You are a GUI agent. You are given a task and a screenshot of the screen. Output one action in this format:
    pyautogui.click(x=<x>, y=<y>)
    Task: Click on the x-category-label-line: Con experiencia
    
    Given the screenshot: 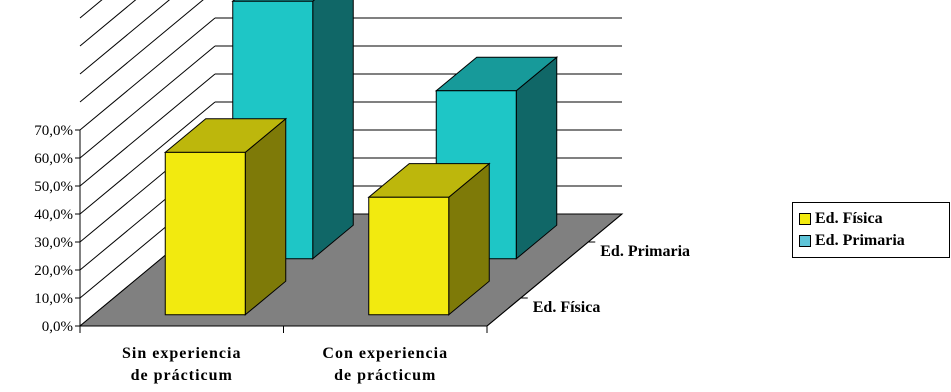 What is the action you would take?
    pyautogui.click(x=385, y=353)
    